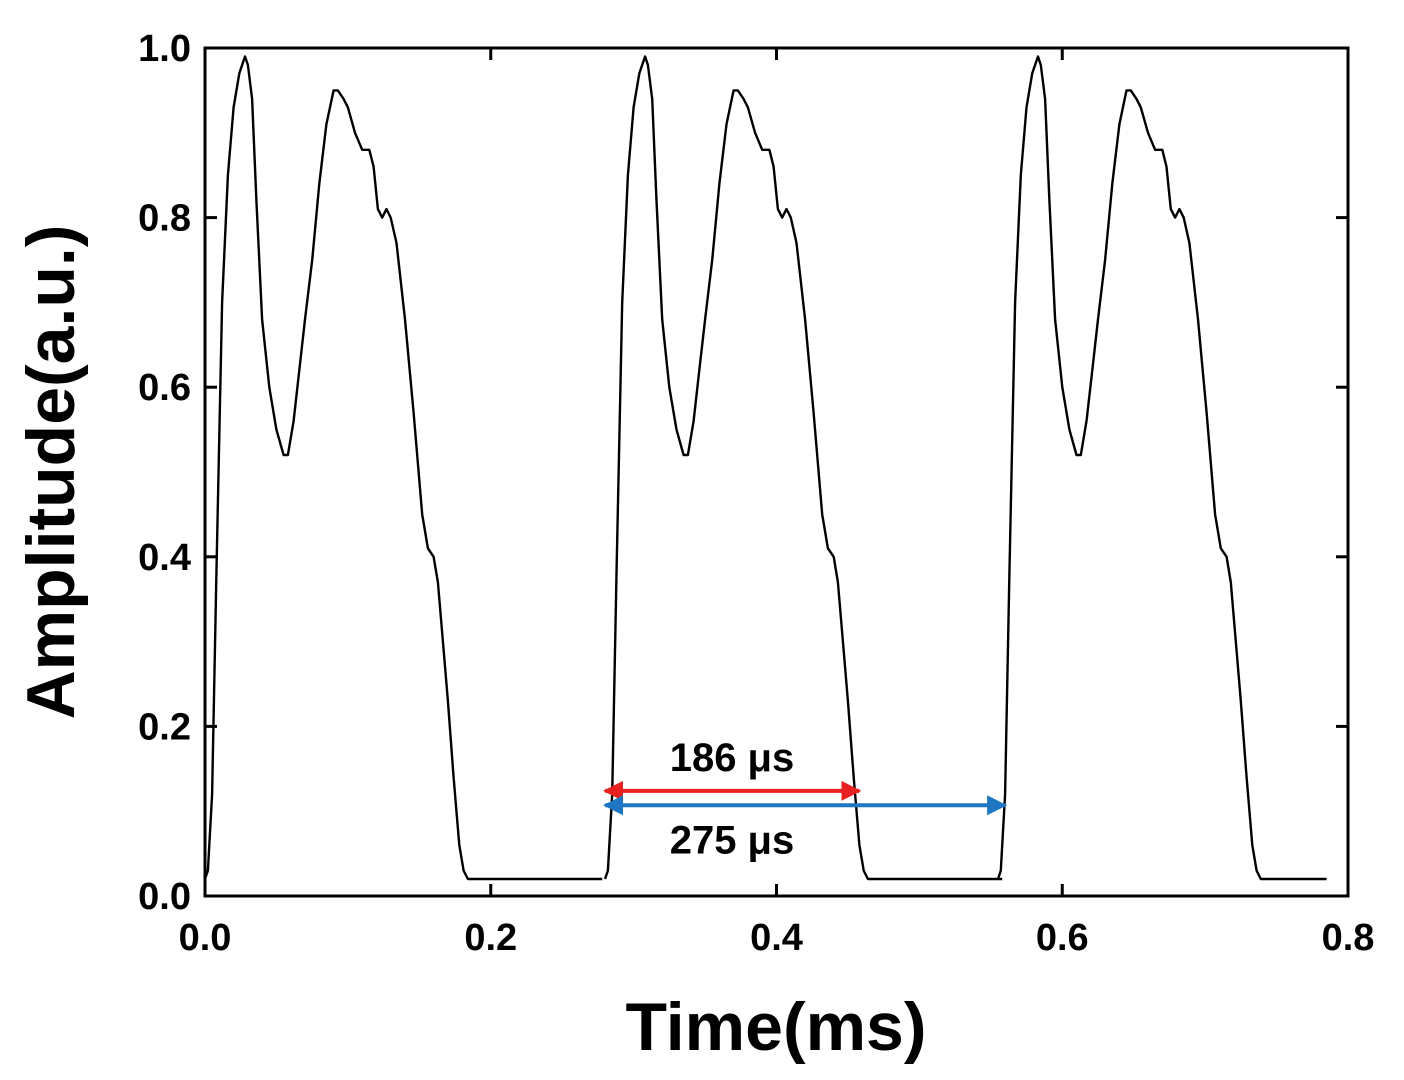  I want to click on y-tick-label: 1.0, so click(164, 49).